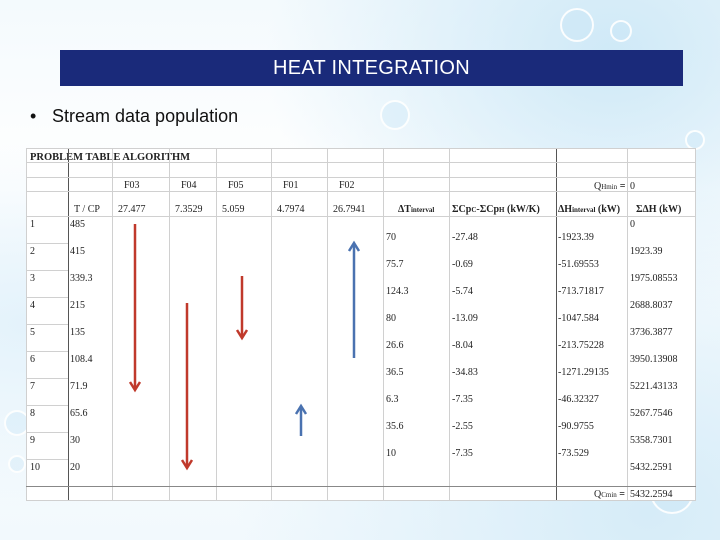 Image resolution: width=720 pixels, height=540 pixels. I want to click on slide-title-bar: HEAT INTEGRATION, so click(371, 68).